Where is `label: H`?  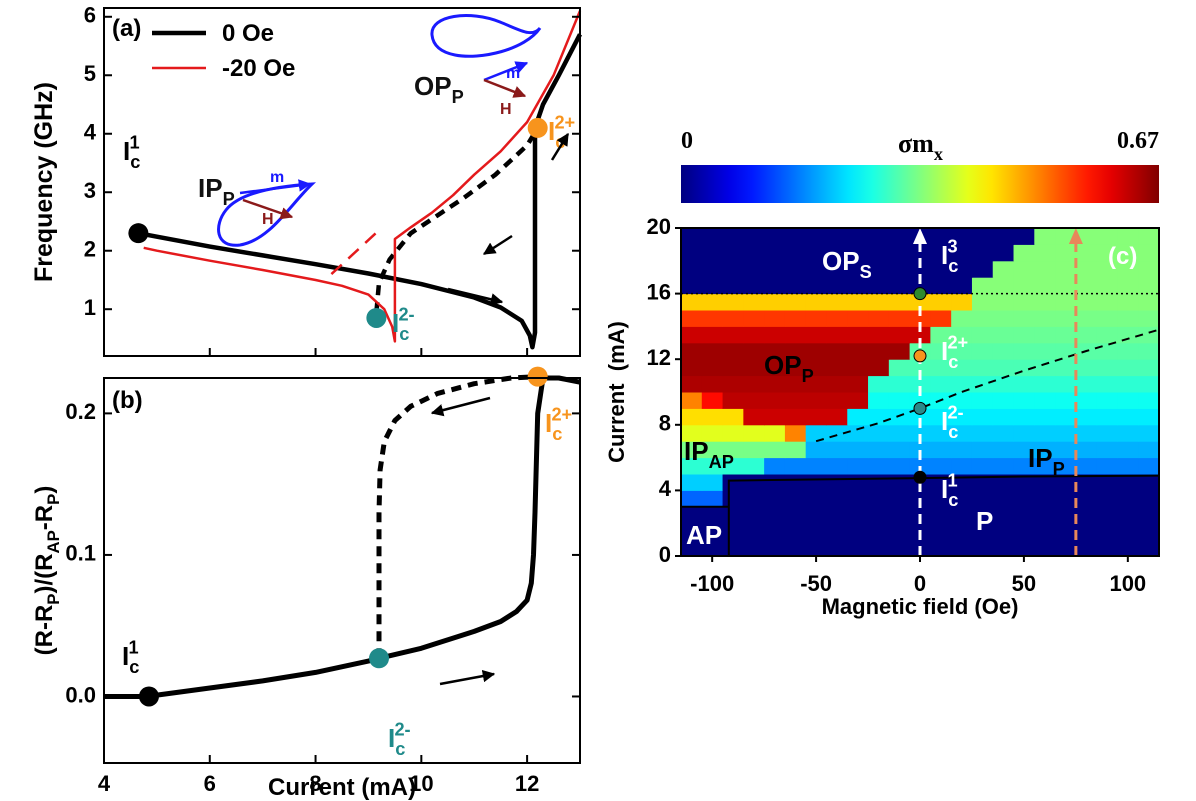 label: H is located at coordinates (268, 219).